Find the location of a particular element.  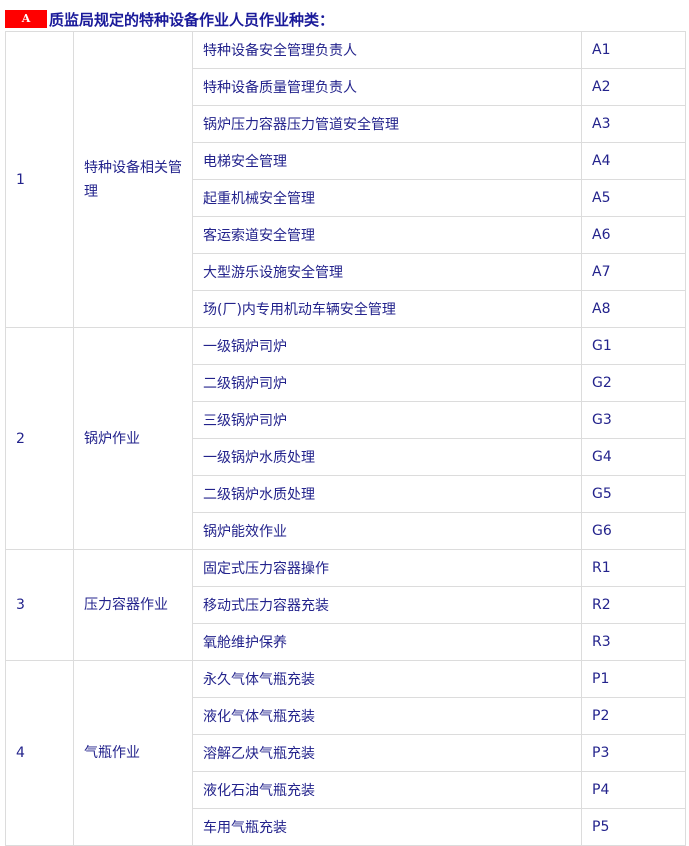

operation-code: R1 is located at coordinates (633, 568).